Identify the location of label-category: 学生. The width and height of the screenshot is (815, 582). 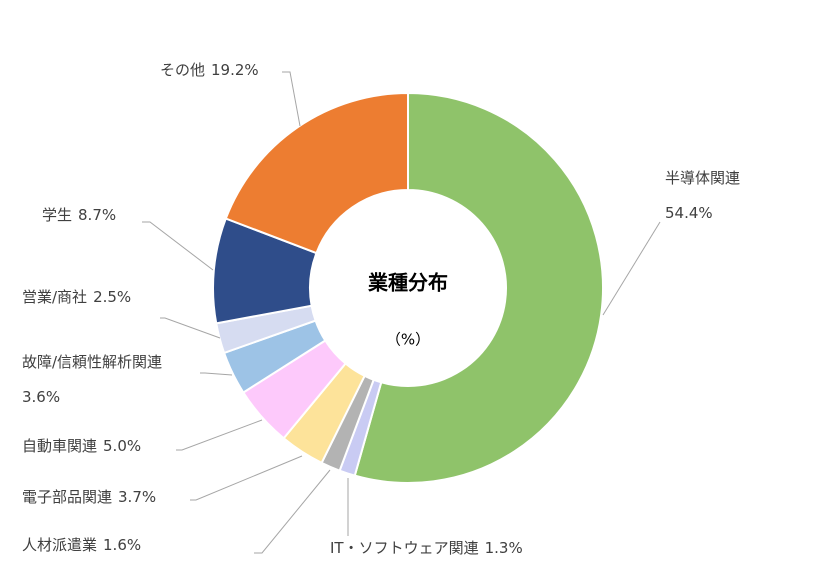
(57, 215).